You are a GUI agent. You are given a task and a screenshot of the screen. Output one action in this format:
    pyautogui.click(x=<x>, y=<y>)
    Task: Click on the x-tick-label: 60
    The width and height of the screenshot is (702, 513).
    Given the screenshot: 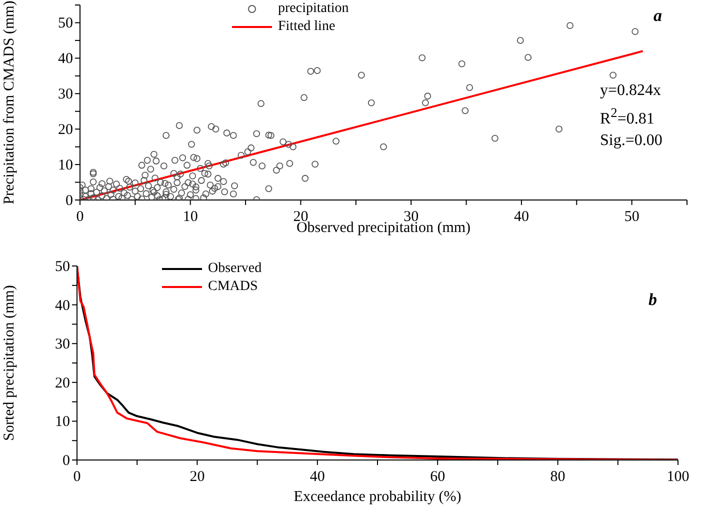 What is the action you would take?
    pyautogui.click(x=438, y=477)
    